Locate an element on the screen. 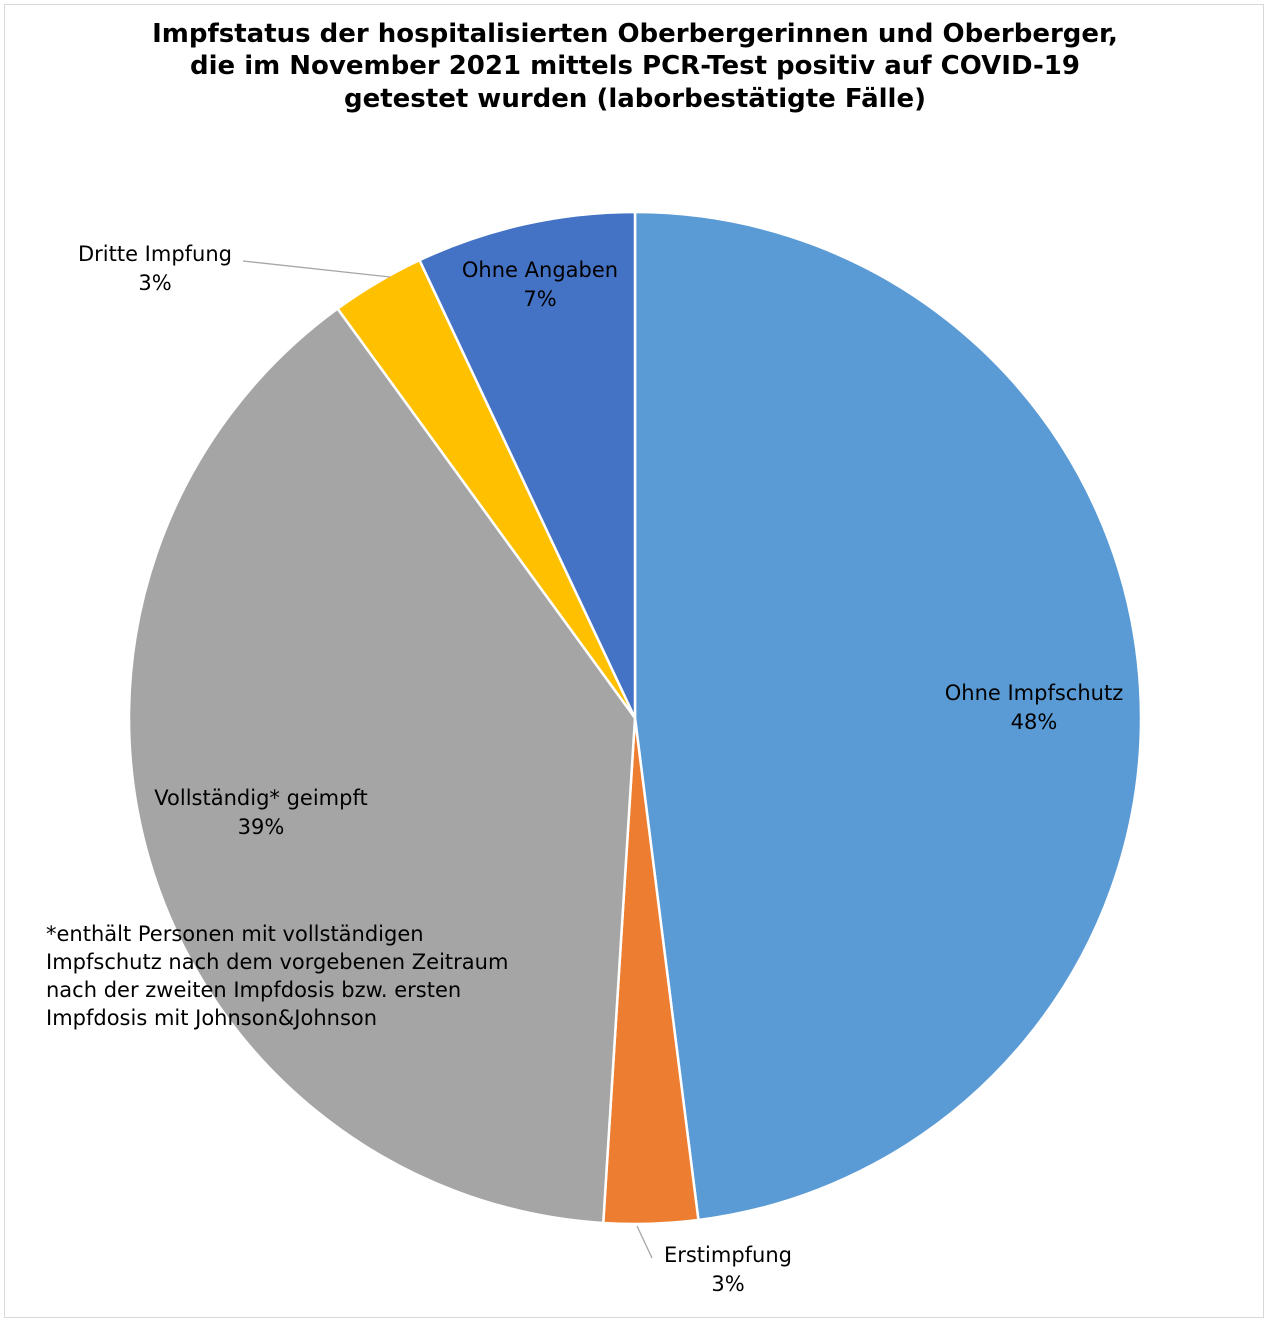  slice-label-vollstaendig-geimpft: Vollständig* geimpft is located at coordinates (260, 798).